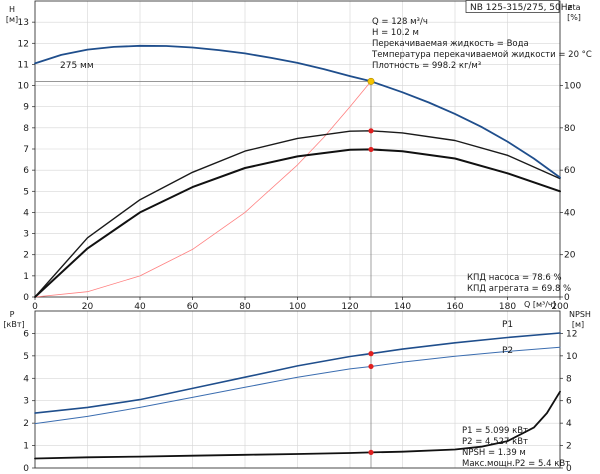  I want to click on npsh-tick-label-0: 0, so click(569, 469).